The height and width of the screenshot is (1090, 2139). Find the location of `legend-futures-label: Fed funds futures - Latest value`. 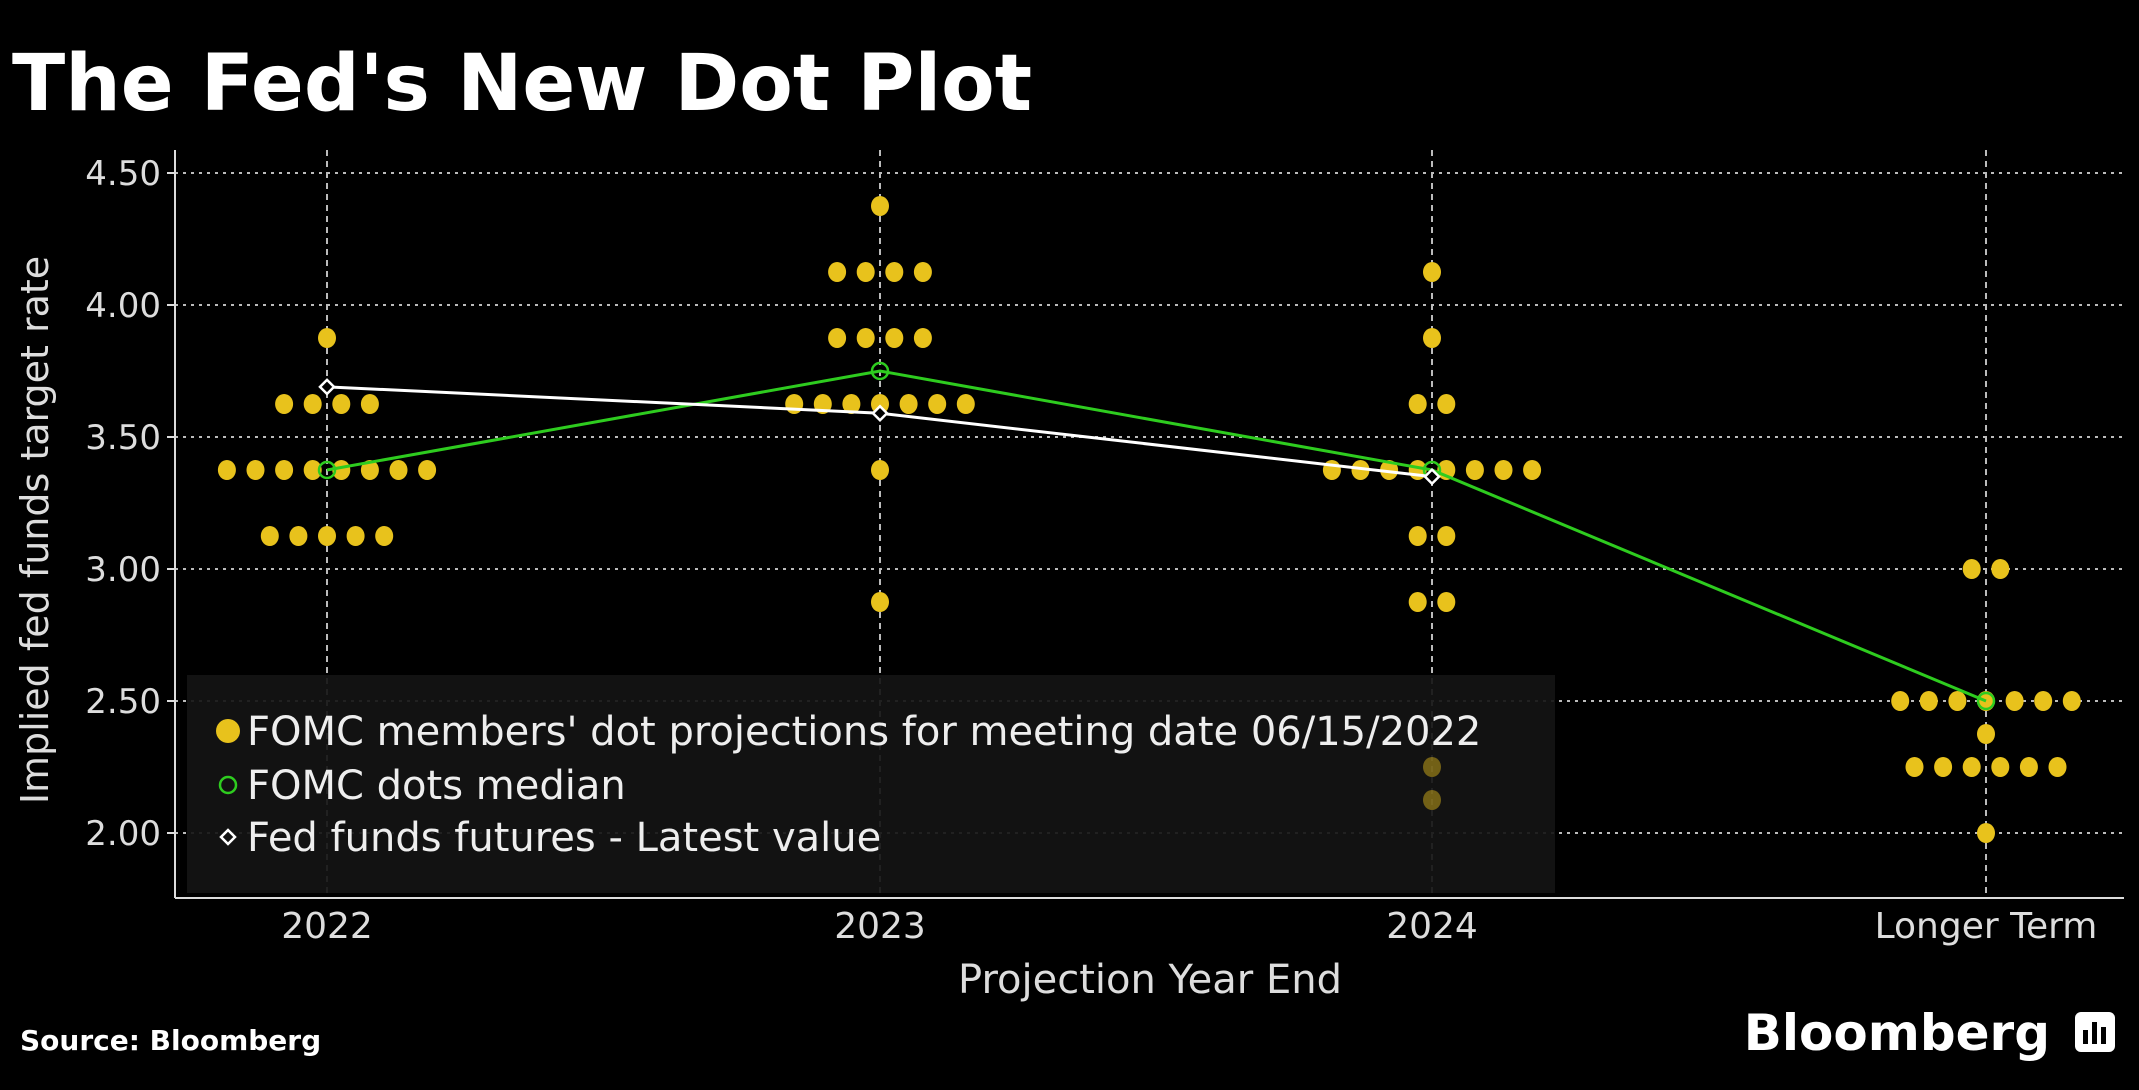

legend-futures-label: Fed funds futures - Latest value is located at coordinates (564, 838).